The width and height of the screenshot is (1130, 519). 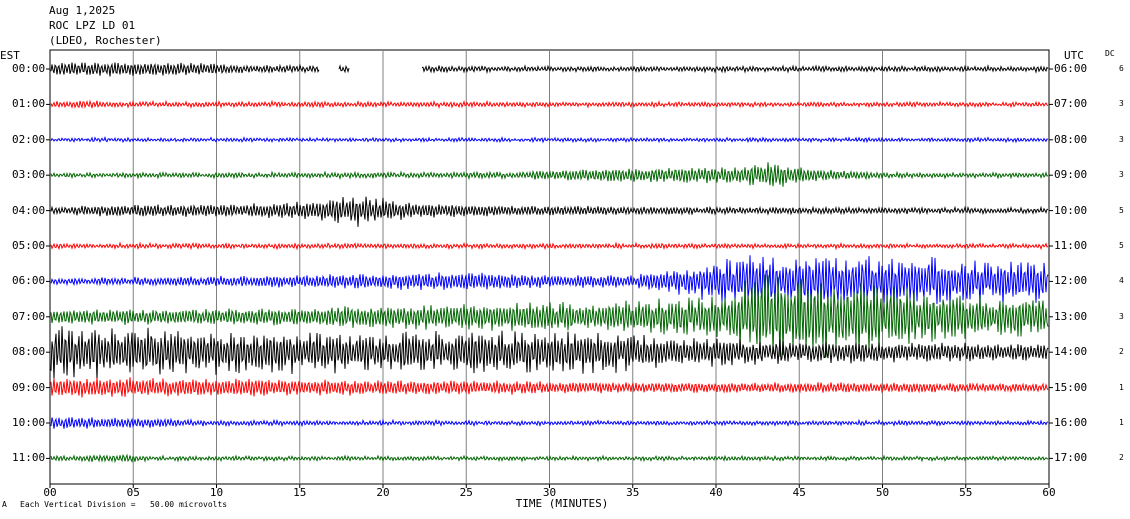 What do you see at coordinates (1071, 281) in the screenshot?
I see `utc-time-label: 12:00` at bounding box center [1071, 281].